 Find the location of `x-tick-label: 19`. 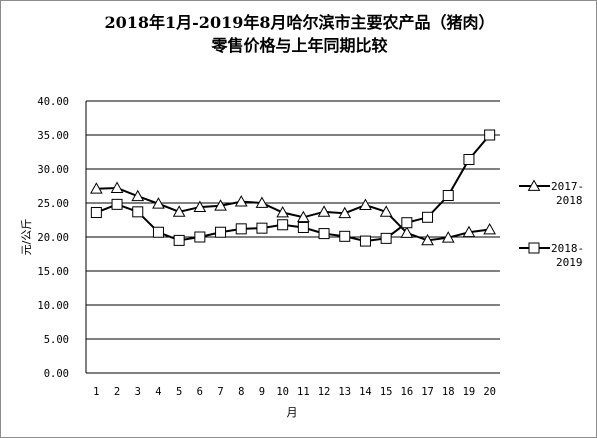

x-tick-label: 19 is located at coordinates (469, 392).